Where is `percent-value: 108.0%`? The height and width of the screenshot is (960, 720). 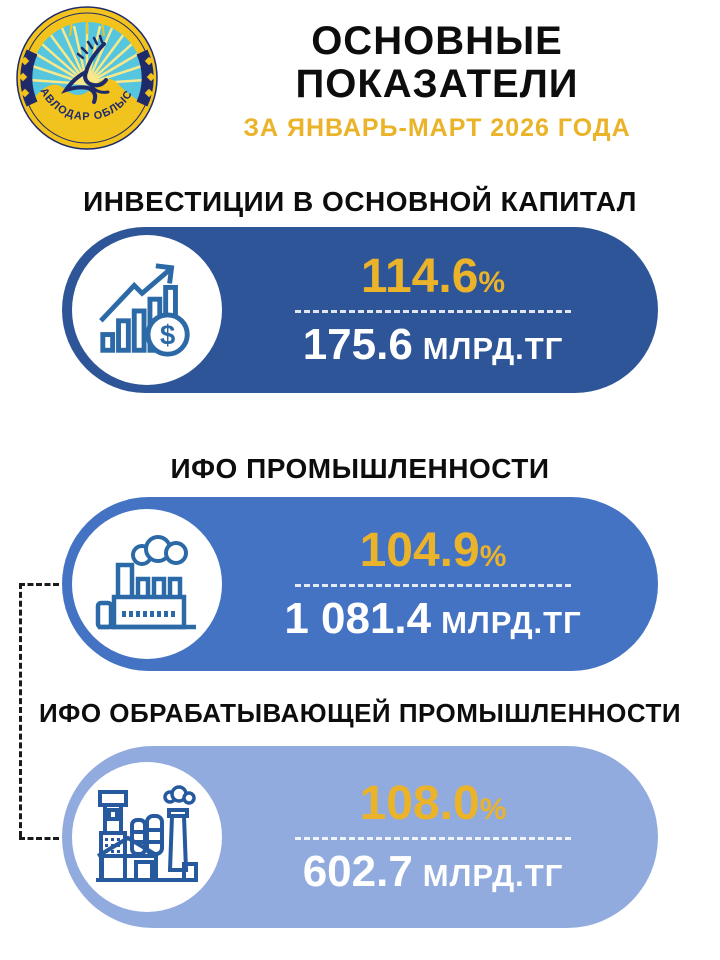 percent-value: 108.0% is located at coordinates (433, 804).